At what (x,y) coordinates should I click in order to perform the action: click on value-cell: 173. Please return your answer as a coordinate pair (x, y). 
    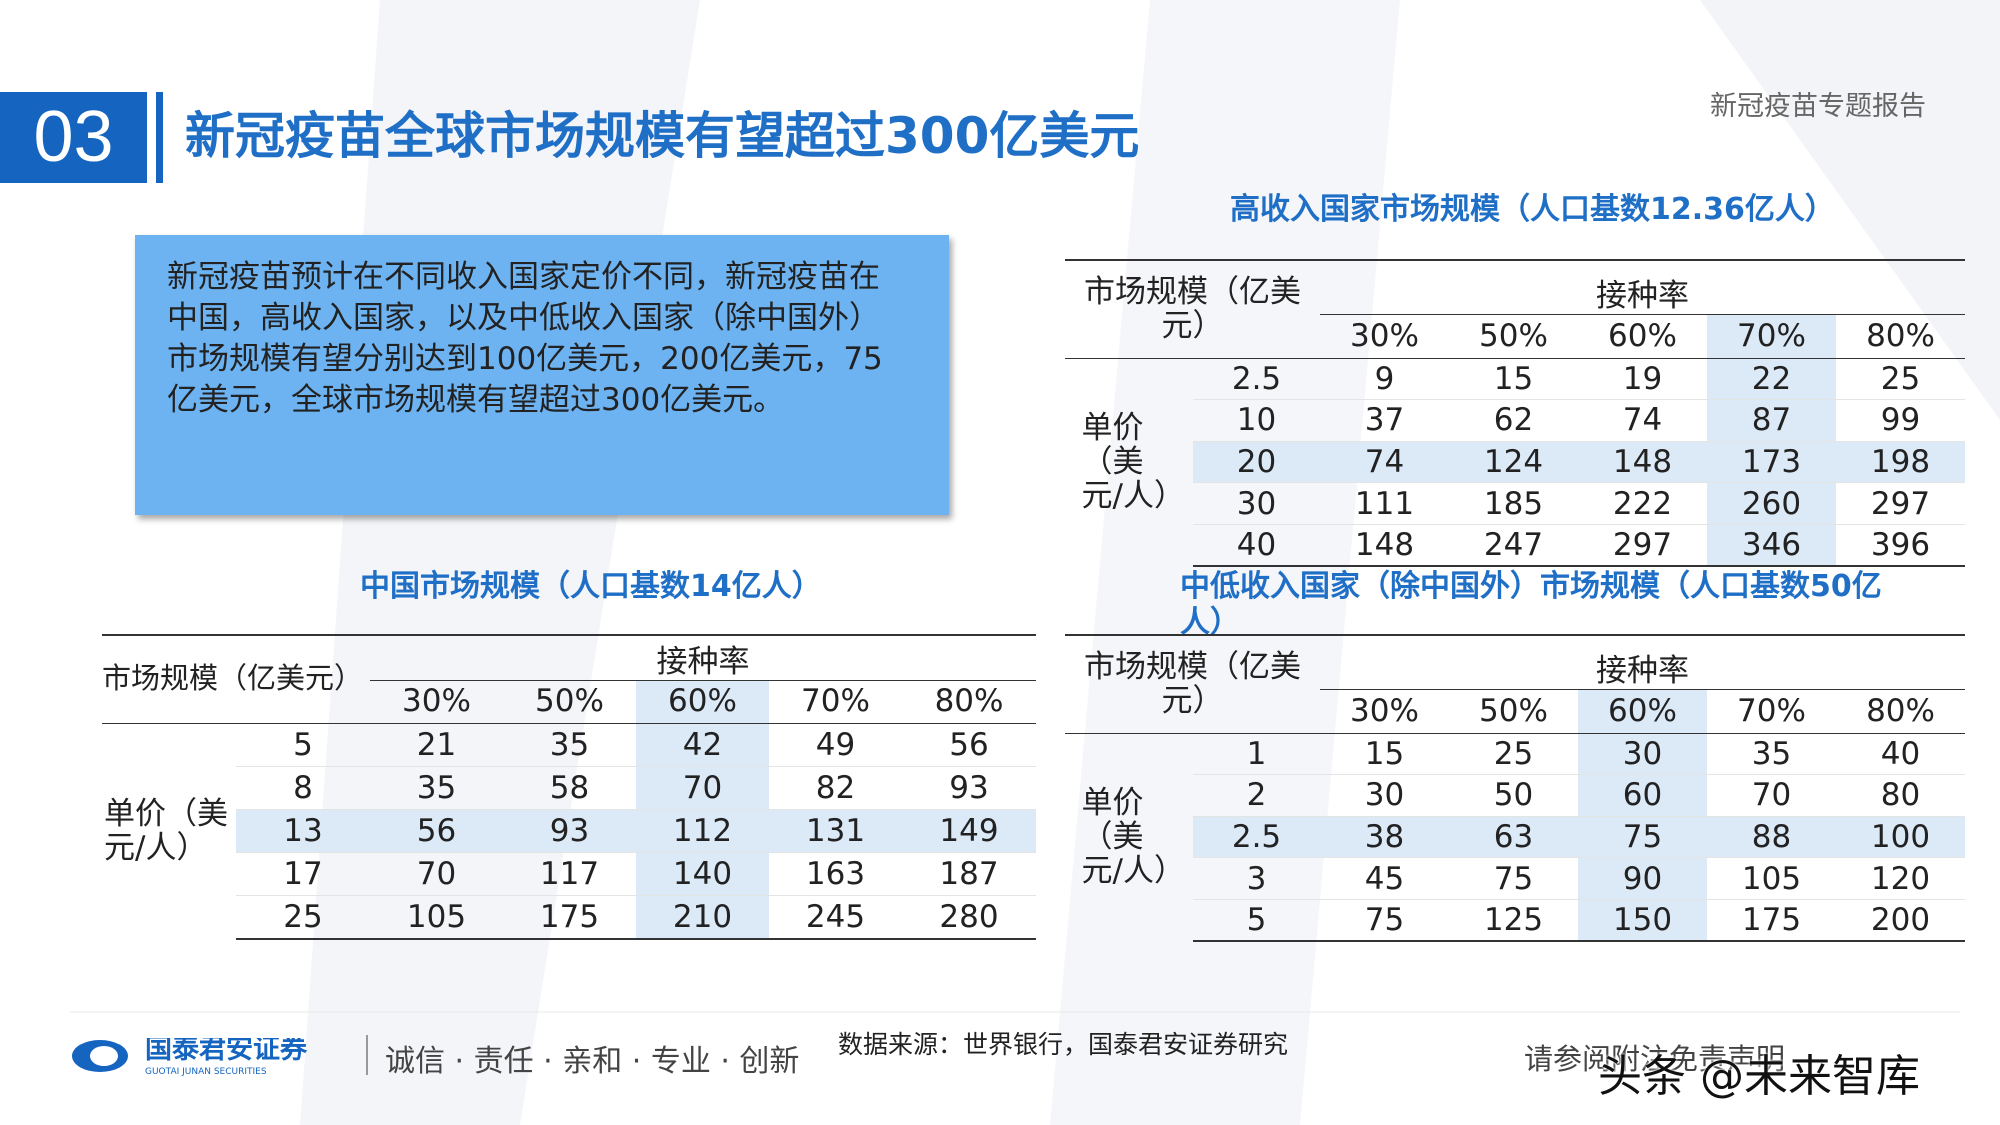
    Looking at the image, I should click on (1771, 462).